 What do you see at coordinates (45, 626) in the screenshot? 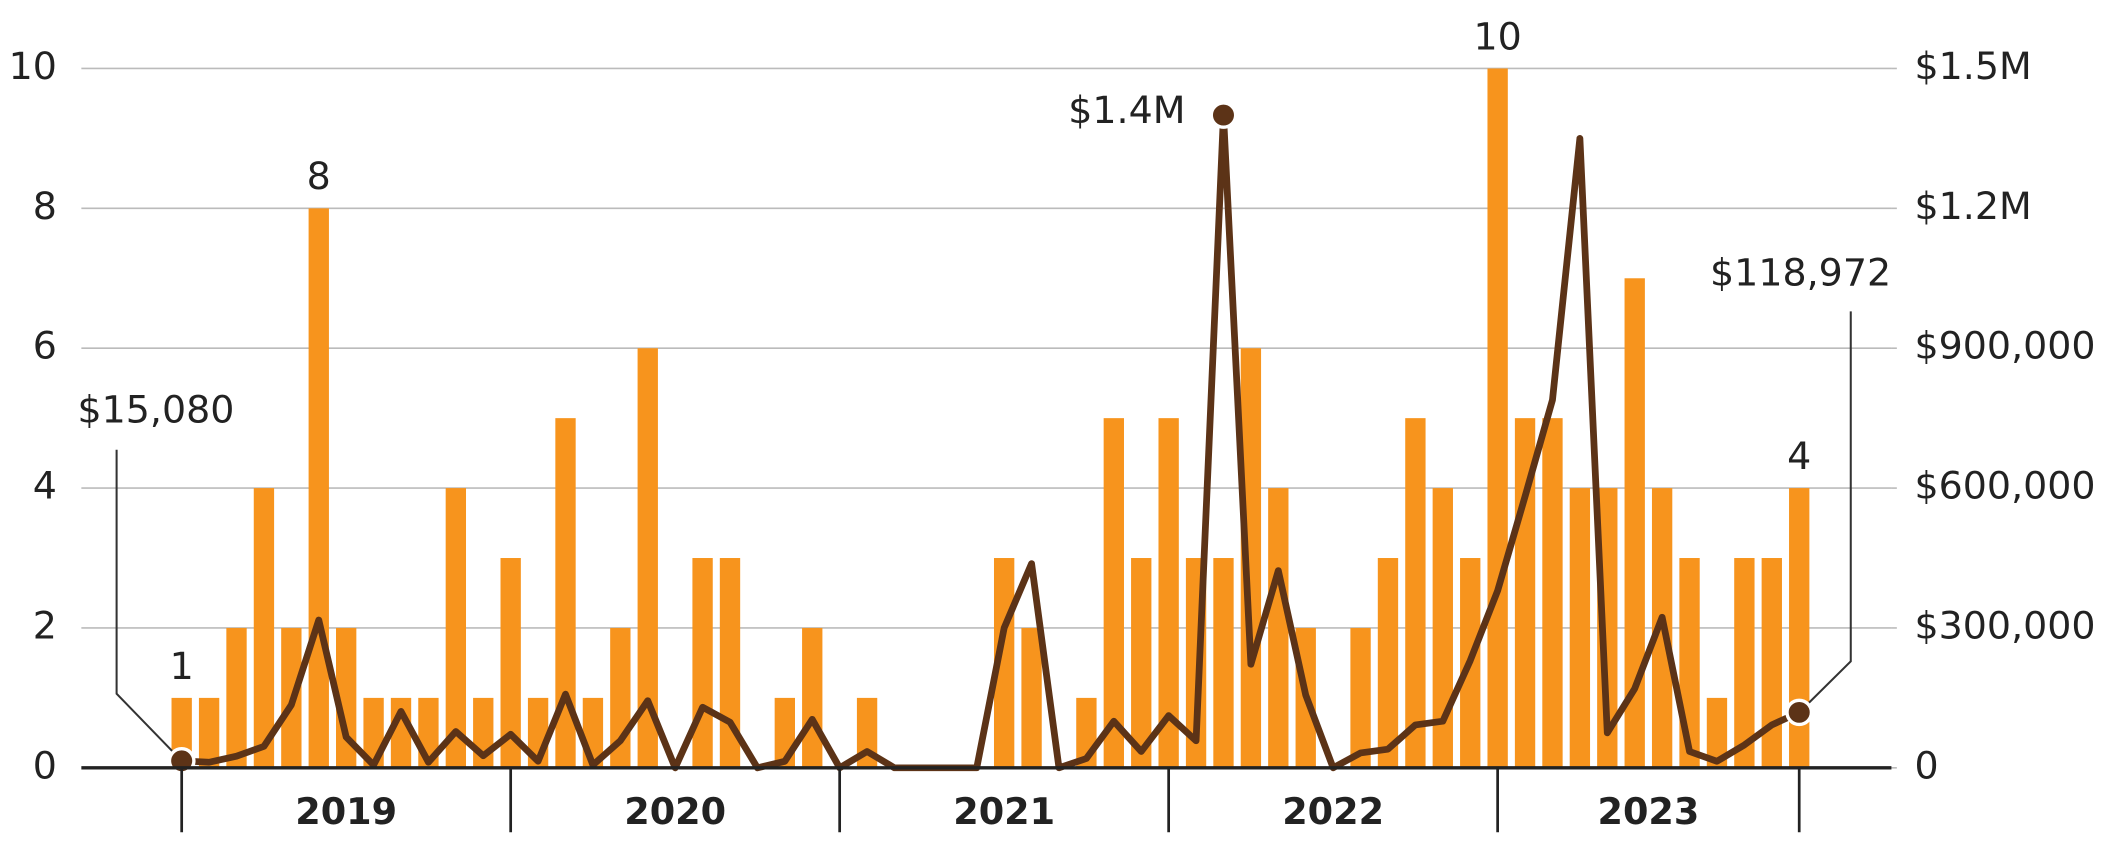
I see `y-tick-label: 2` at bounding box center [45, 626].